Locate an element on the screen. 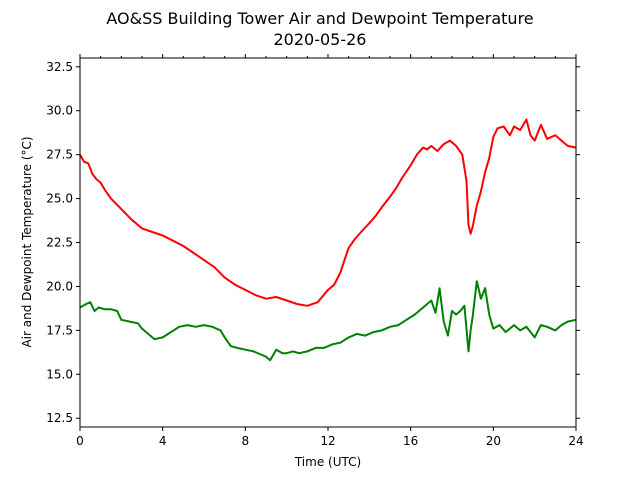 This screenshot has height=480, width=640. y-tick-label: 30.0 is located at coordinates (59, 111).